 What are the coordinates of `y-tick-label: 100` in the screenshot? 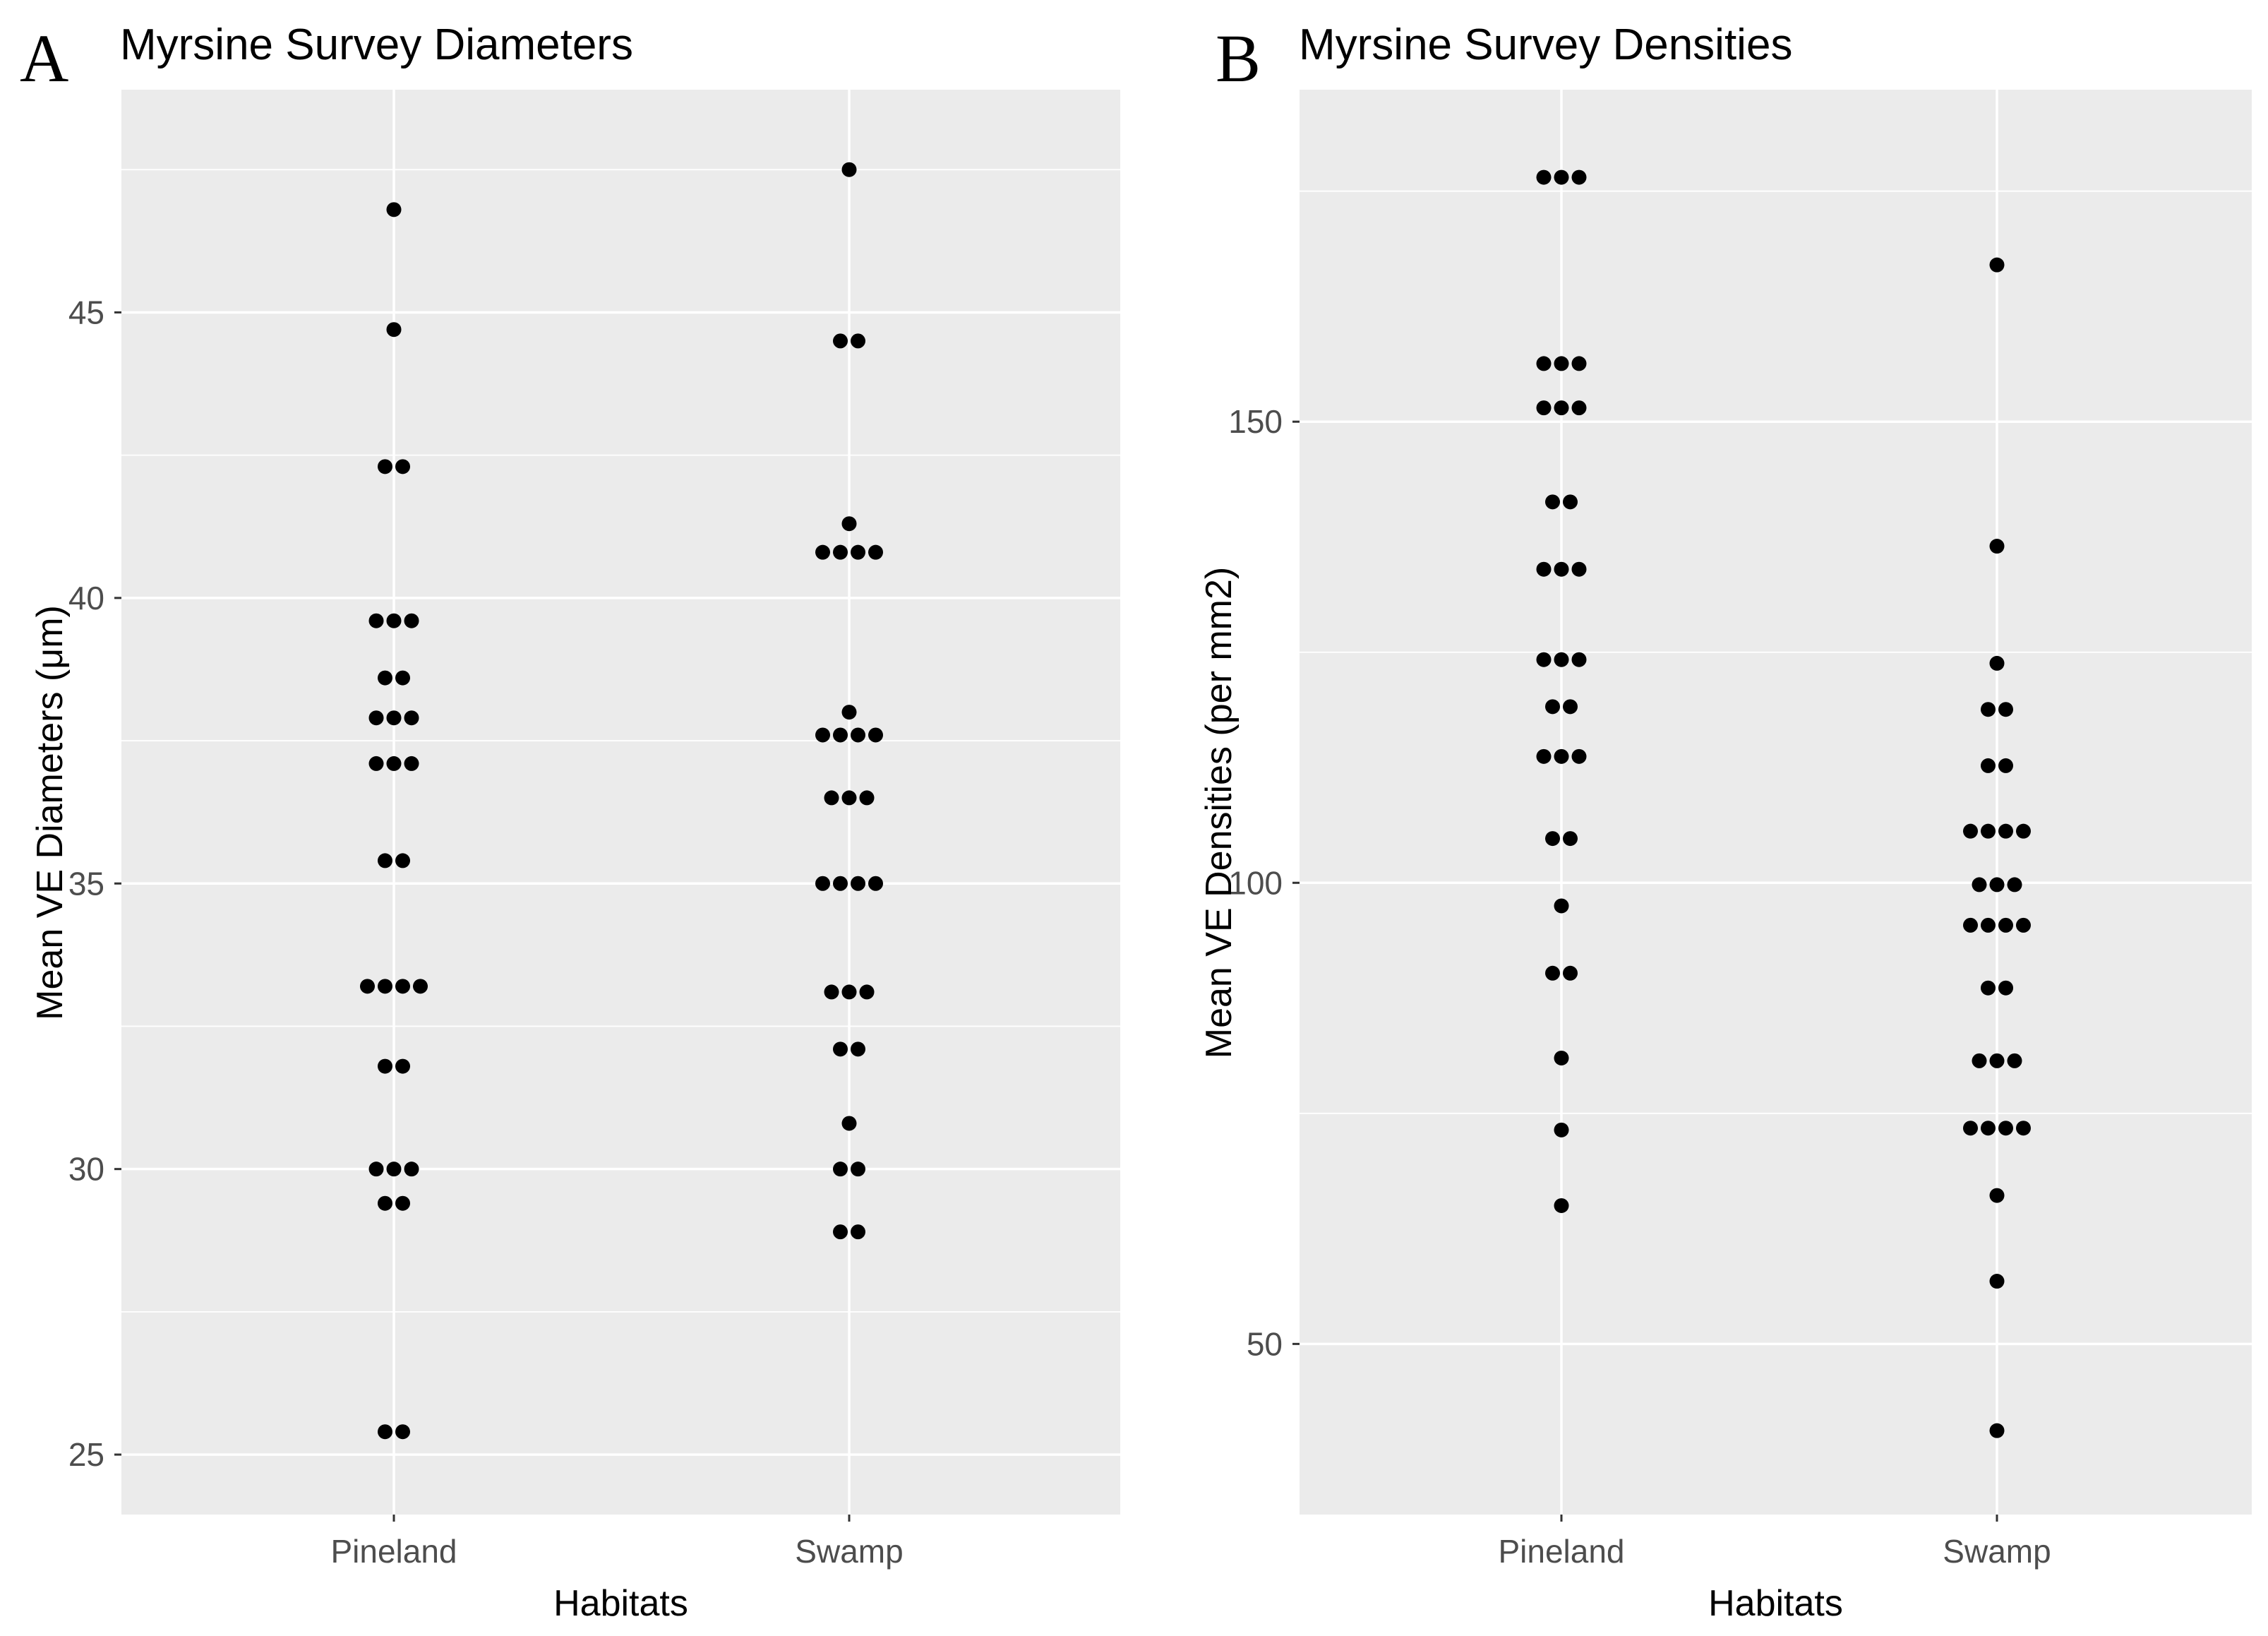 It's located at (1255, 882).